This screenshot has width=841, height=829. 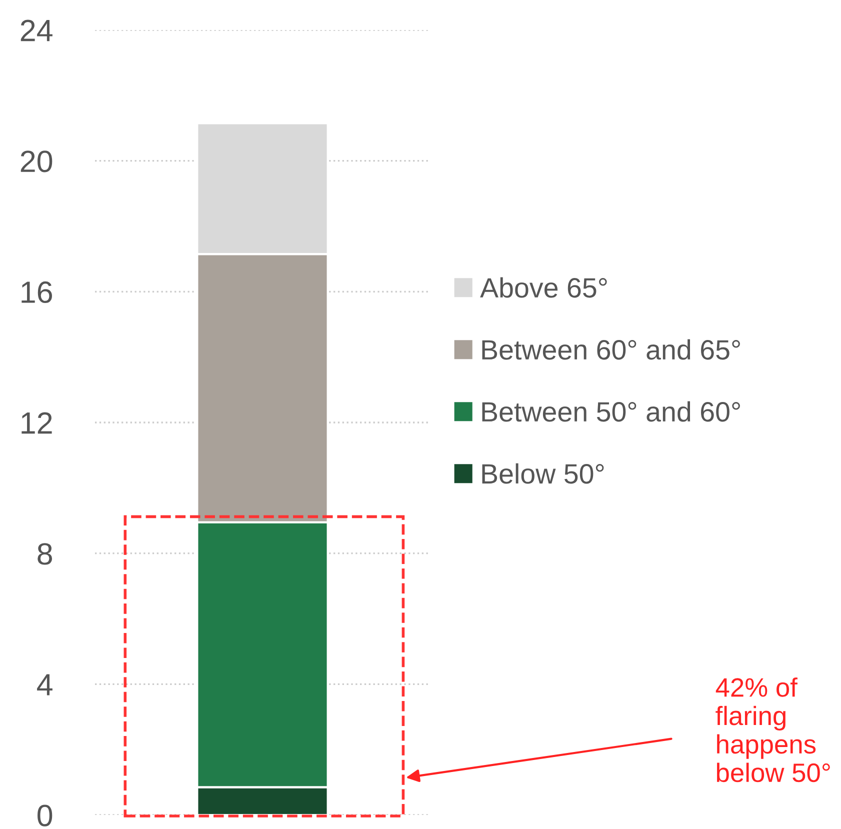 What do you see at coordinates (543, 287) in the screenshot?
I see `legend-label: Above 65°` at bounding box center [543, 287].